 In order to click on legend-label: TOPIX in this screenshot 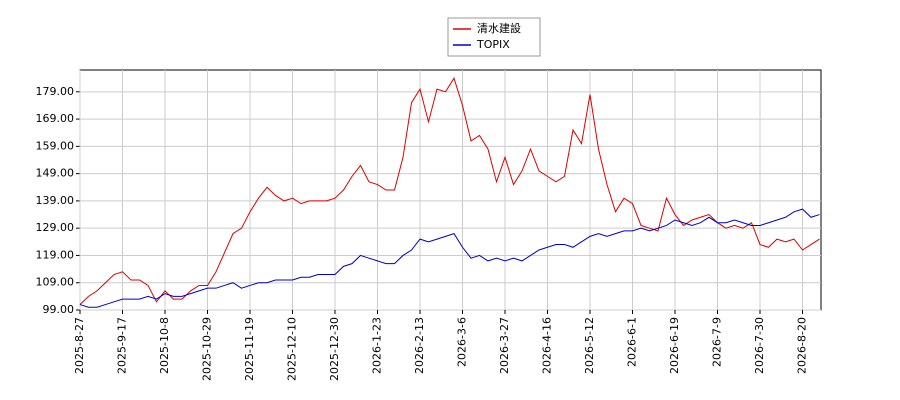, I will do `click(493, 44)`.